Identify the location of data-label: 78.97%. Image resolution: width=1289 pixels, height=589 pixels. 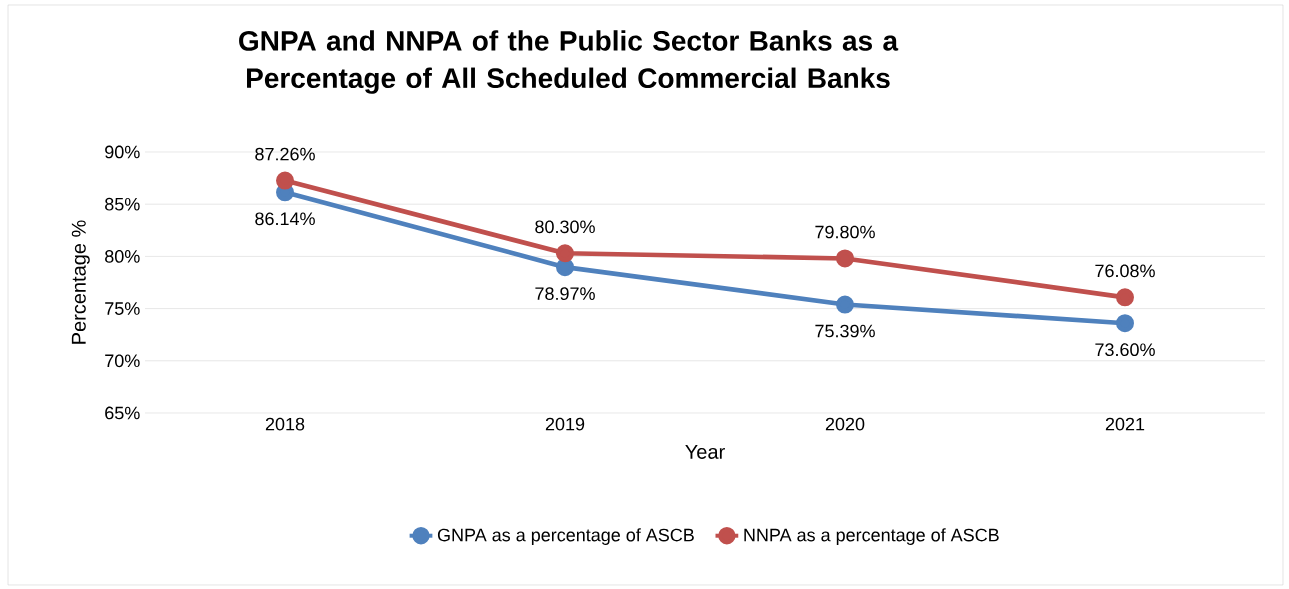
(565, 293).